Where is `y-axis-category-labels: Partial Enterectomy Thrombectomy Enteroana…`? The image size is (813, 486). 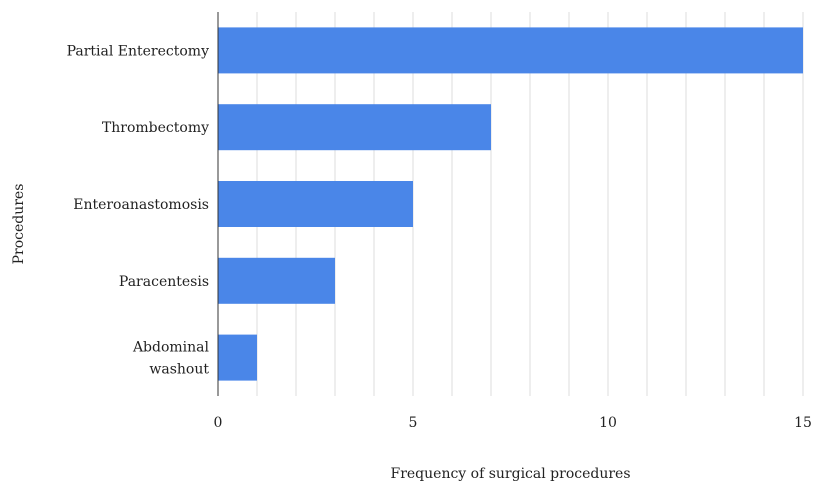
y-axis-category-labels: Partial Enterectomy Thrombectomy Enteroana… is located at coordinates (138, 210).